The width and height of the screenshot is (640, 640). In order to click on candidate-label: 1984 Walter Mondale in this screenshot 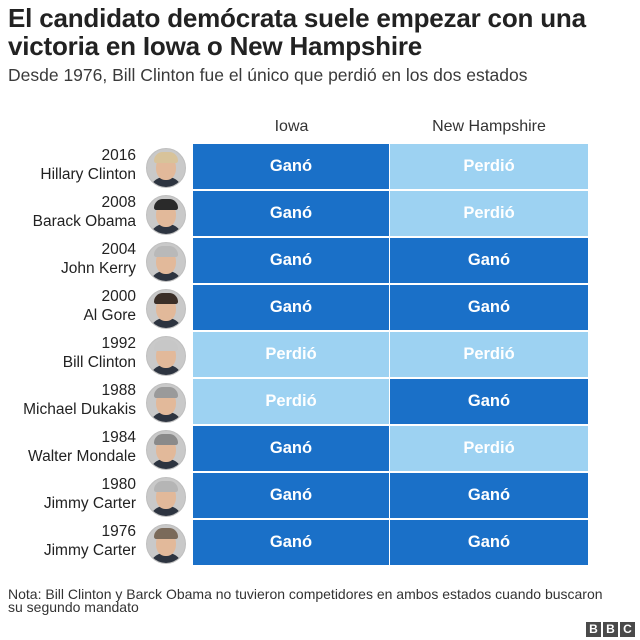, I will do `click(68, 447)`.